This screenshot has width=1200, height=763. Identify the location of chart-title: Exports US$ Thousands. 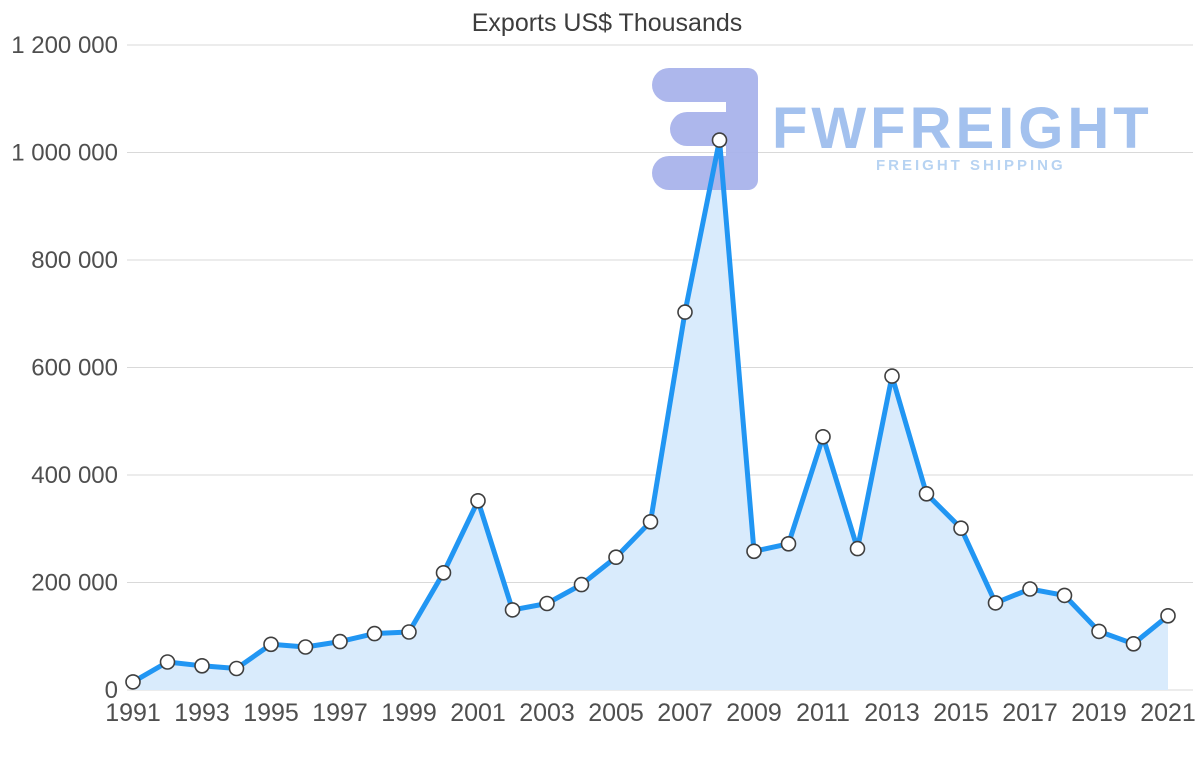
(607, 23).